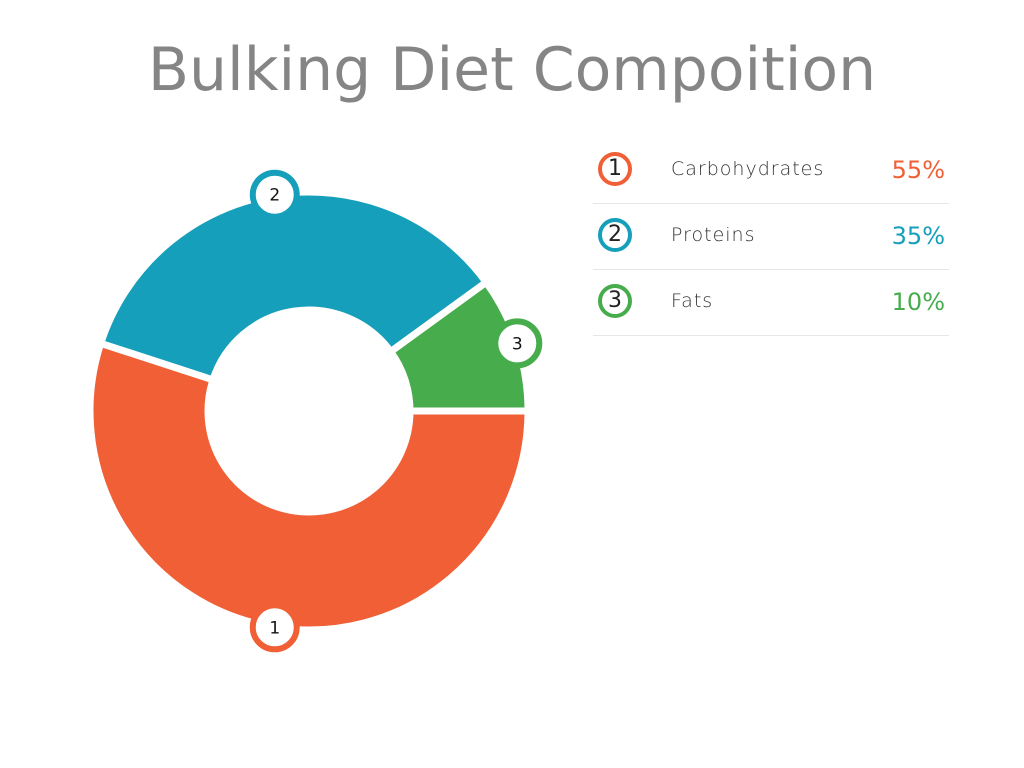 The image size is (1024, 768). I want to click on legend-value: 55%, so click(918, 170).